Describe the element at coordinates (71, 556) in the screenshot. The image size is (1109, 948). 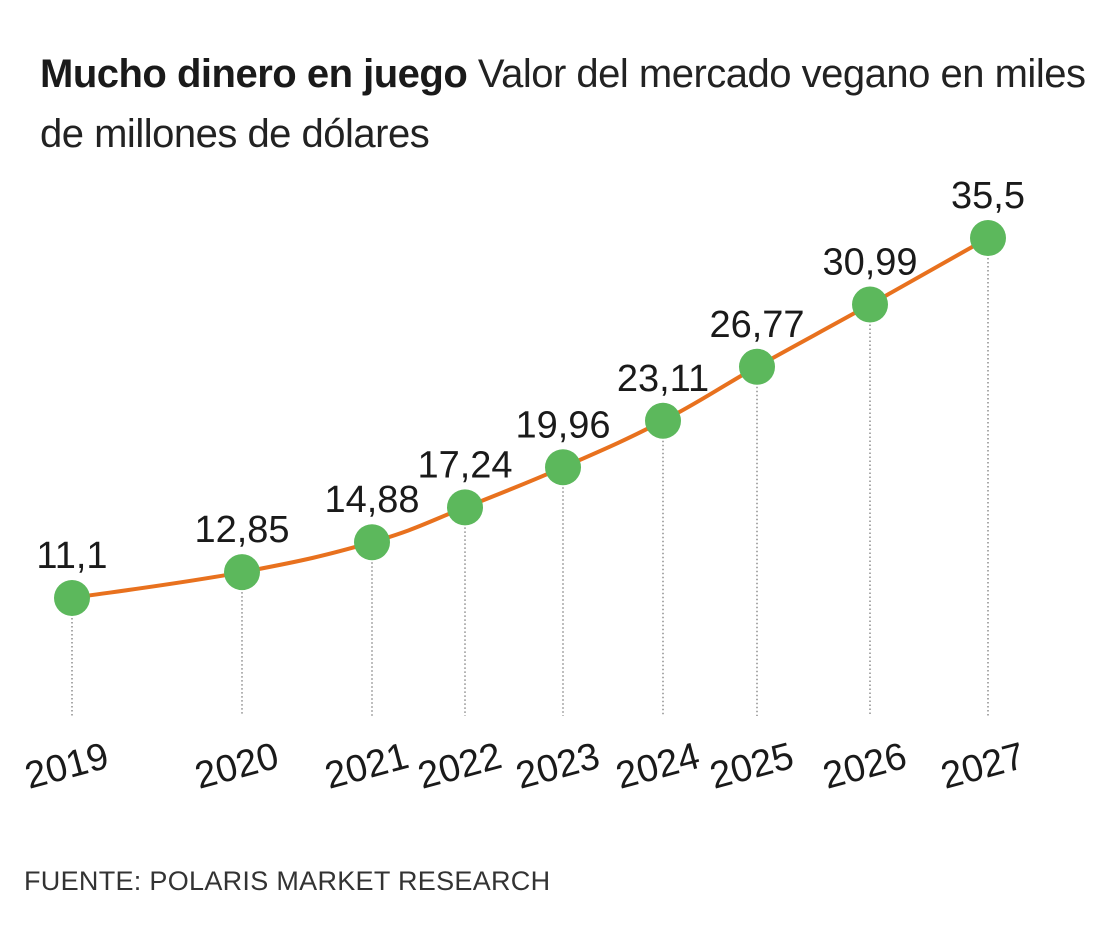
I see `data-label-2019: 11,1` at that location.